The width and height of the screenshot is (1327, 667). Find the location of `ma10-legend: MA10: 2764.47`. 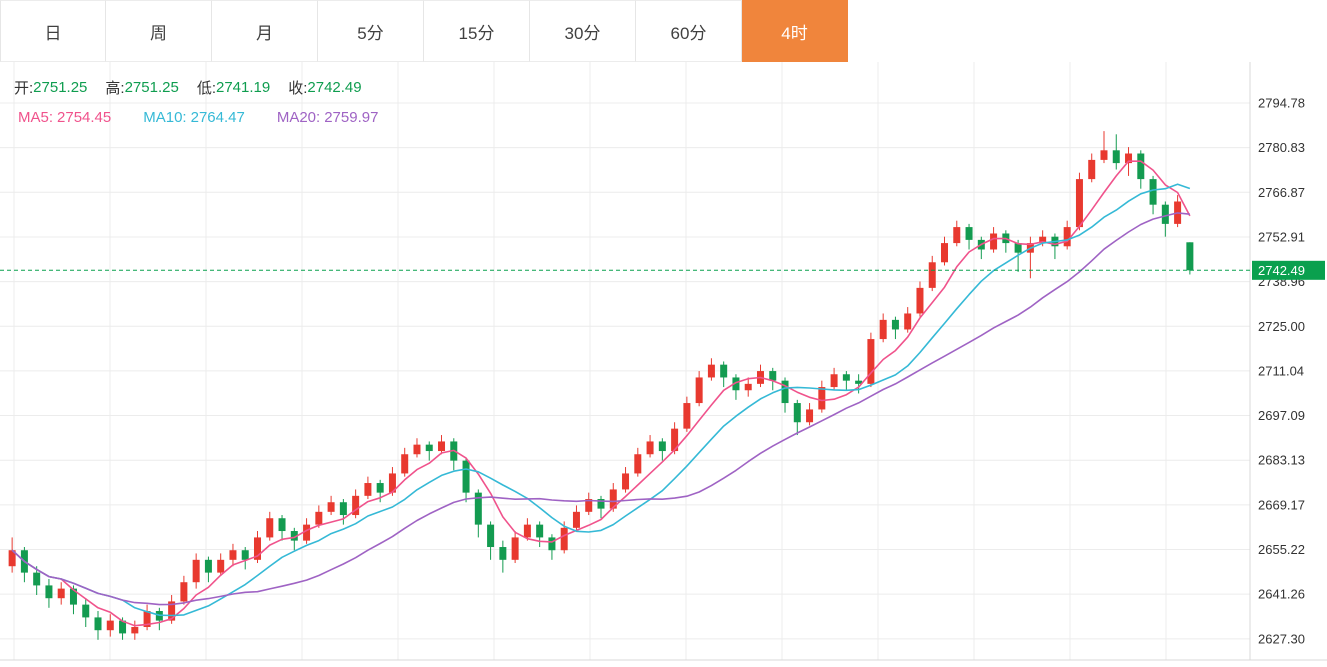

ma10-legend: MA10: 2764.47 is located at coordinates (192, 117).